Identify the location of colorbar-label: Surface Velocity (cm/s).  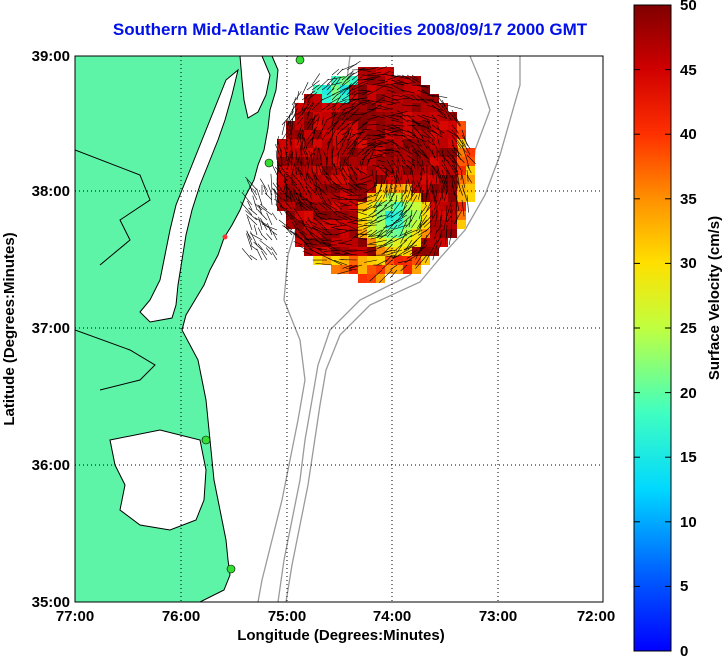
(714, 298).